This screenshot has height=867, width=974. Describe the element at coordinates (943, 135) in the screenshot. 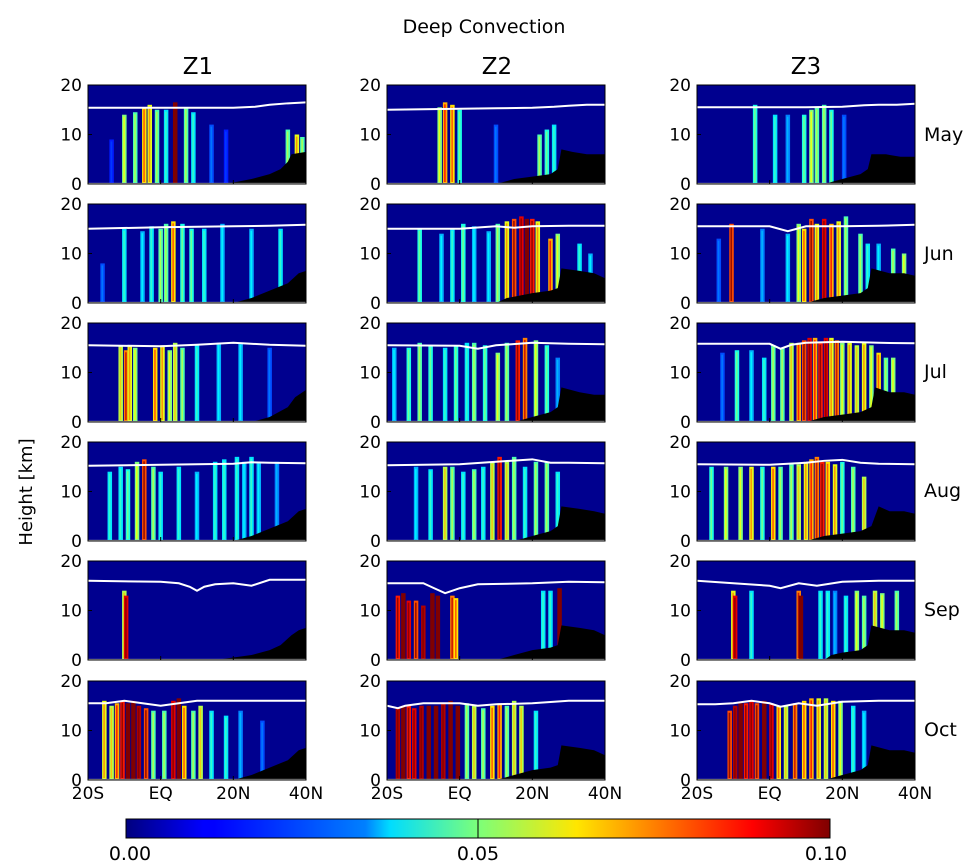

I see `row-label-may: May` at that location.